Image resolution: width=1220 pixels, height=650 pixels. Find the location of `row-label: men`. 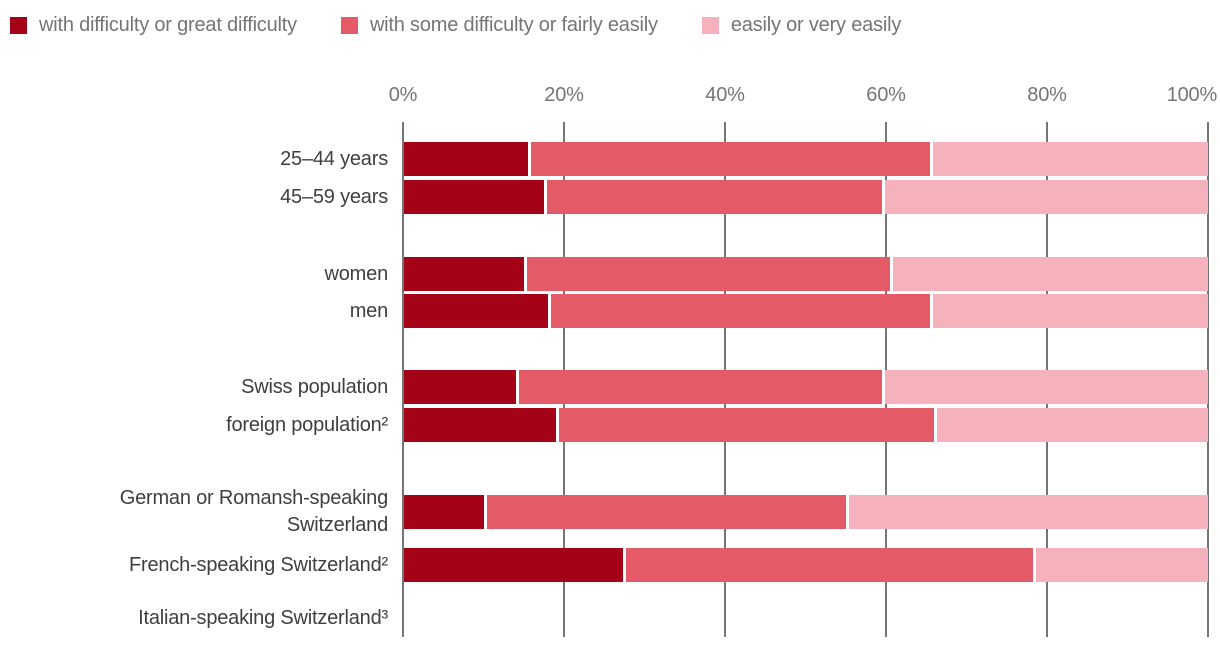

row-label: men is located at coordinates (369, 310).